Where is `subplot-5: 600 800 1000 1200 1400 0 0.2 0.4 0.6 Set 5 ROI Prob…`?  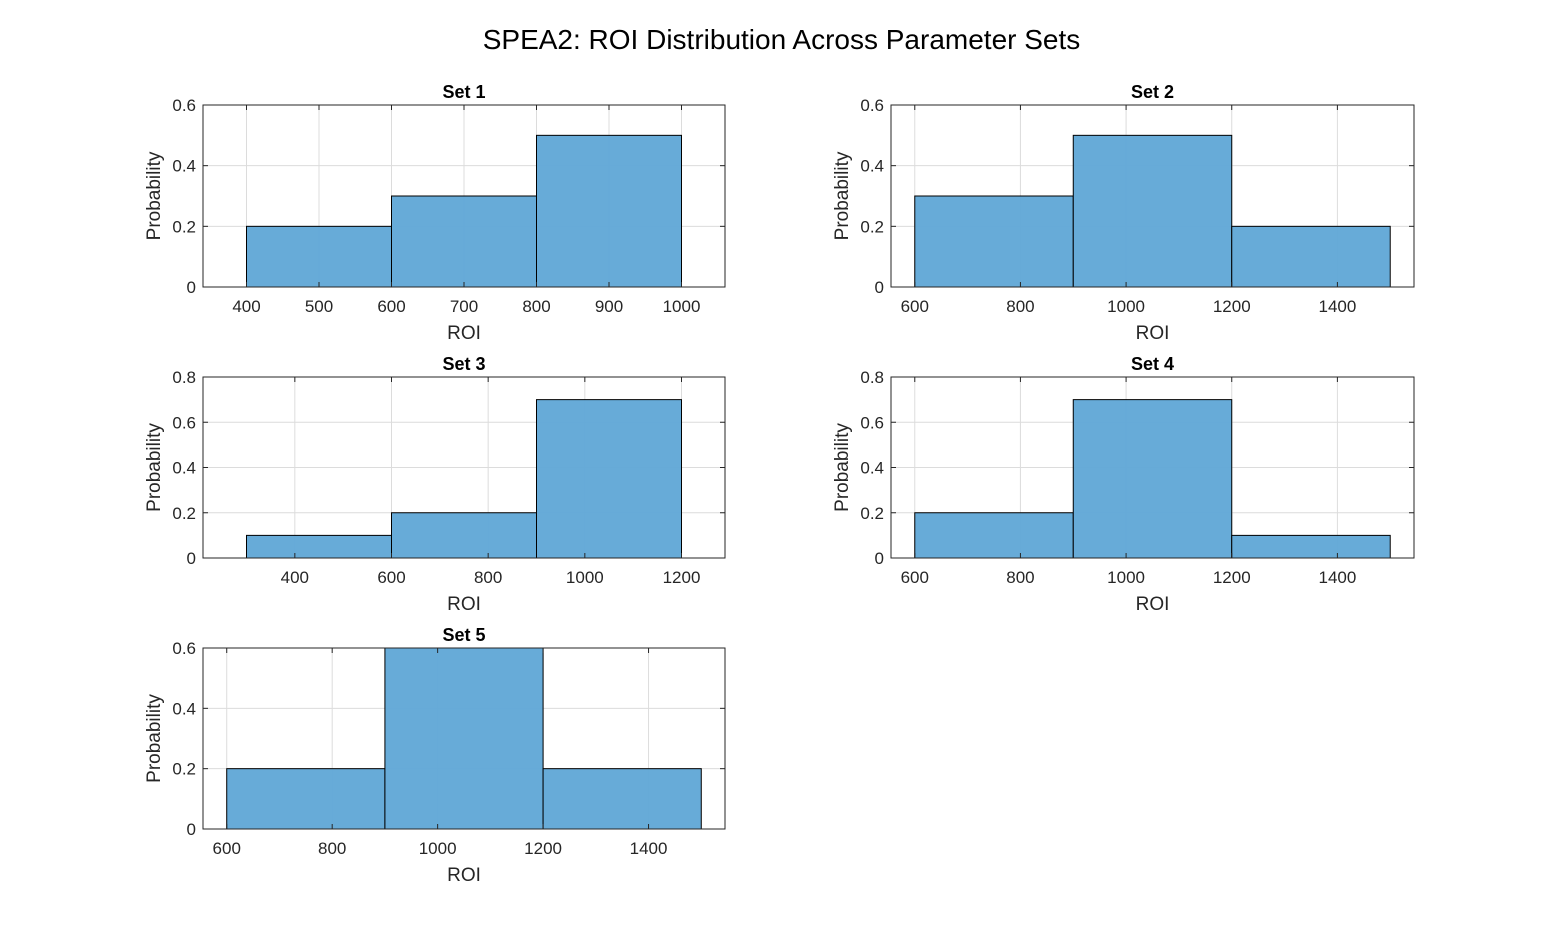 subplot-5: 600 800 1000 1200 1400 0 0.2 0.4 0.6 Set 5 ROI Prob… is located at coordinates (435, 755).